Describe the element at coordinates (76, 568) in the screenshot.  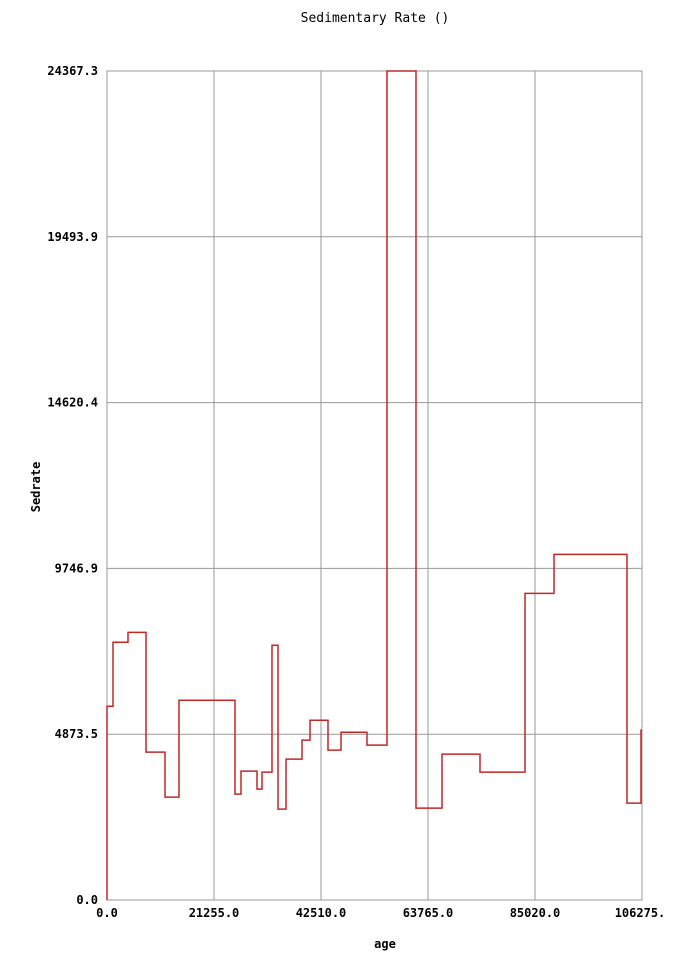
I see `y-tick-label: 9746.9` at that location.